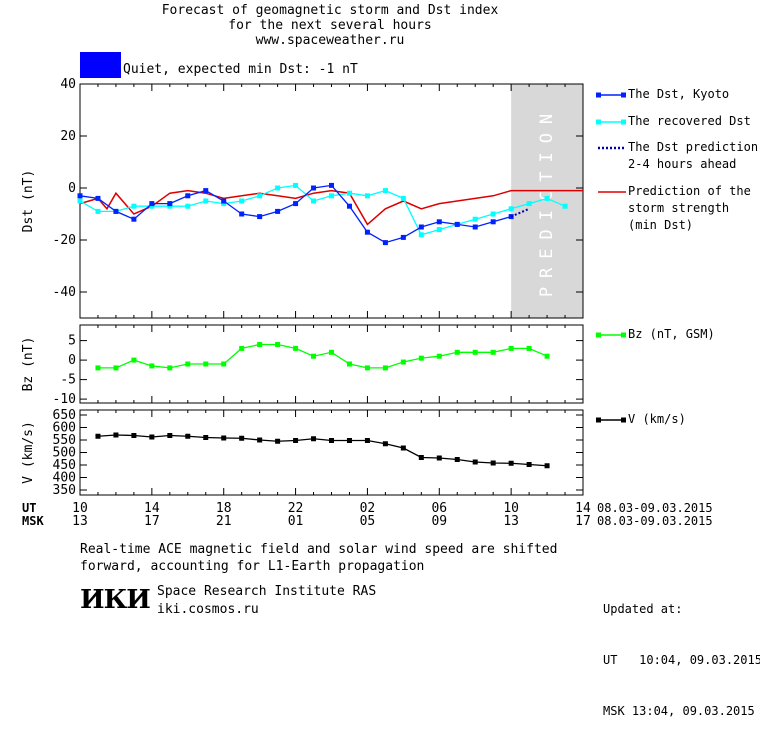 This screenshot has width=760, height=737. I want to click on storm-strength-line, so click(331, 207).